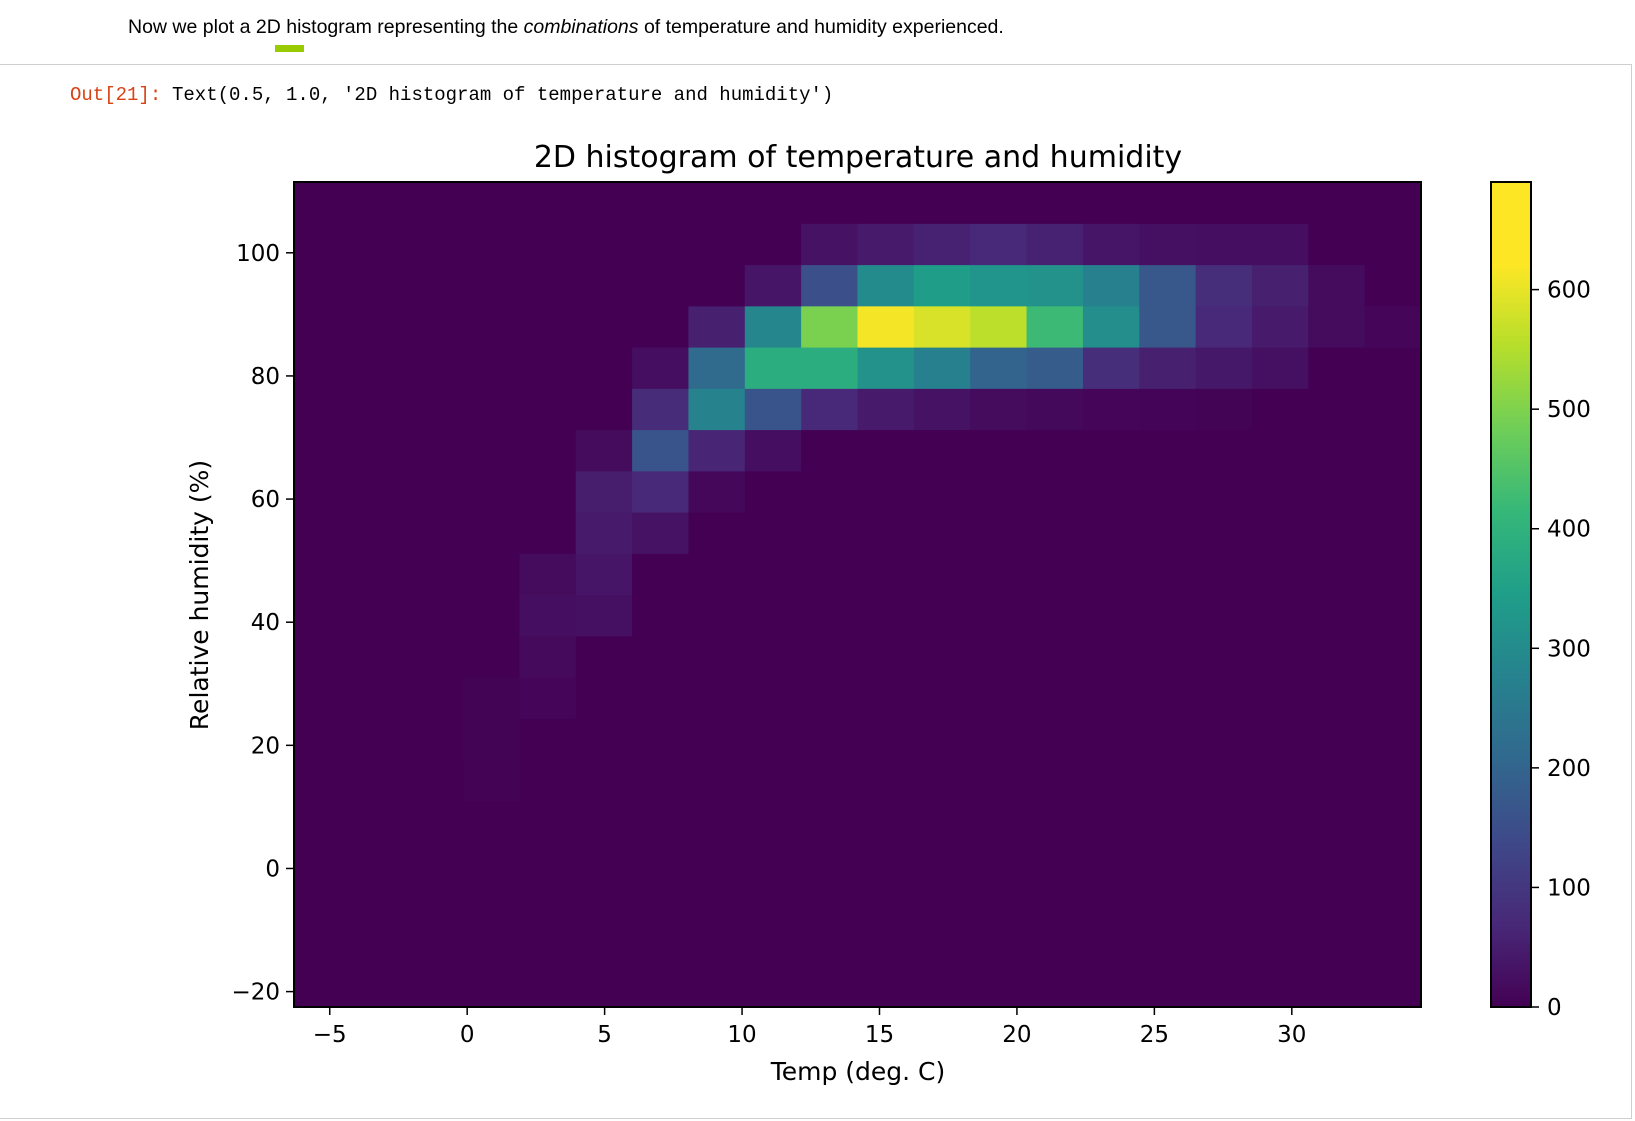  Describe the element at coordinates (604, 1035) in the screenshot. I see `x-tick-label: 5` at that location.